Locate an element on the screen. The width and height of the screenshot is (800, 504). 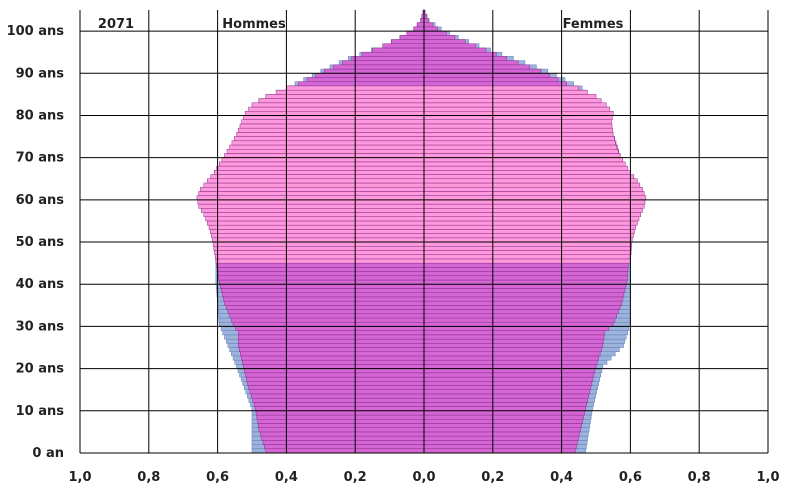
y-tick-label-60: 60 ans is located at coordinates (40, 200).